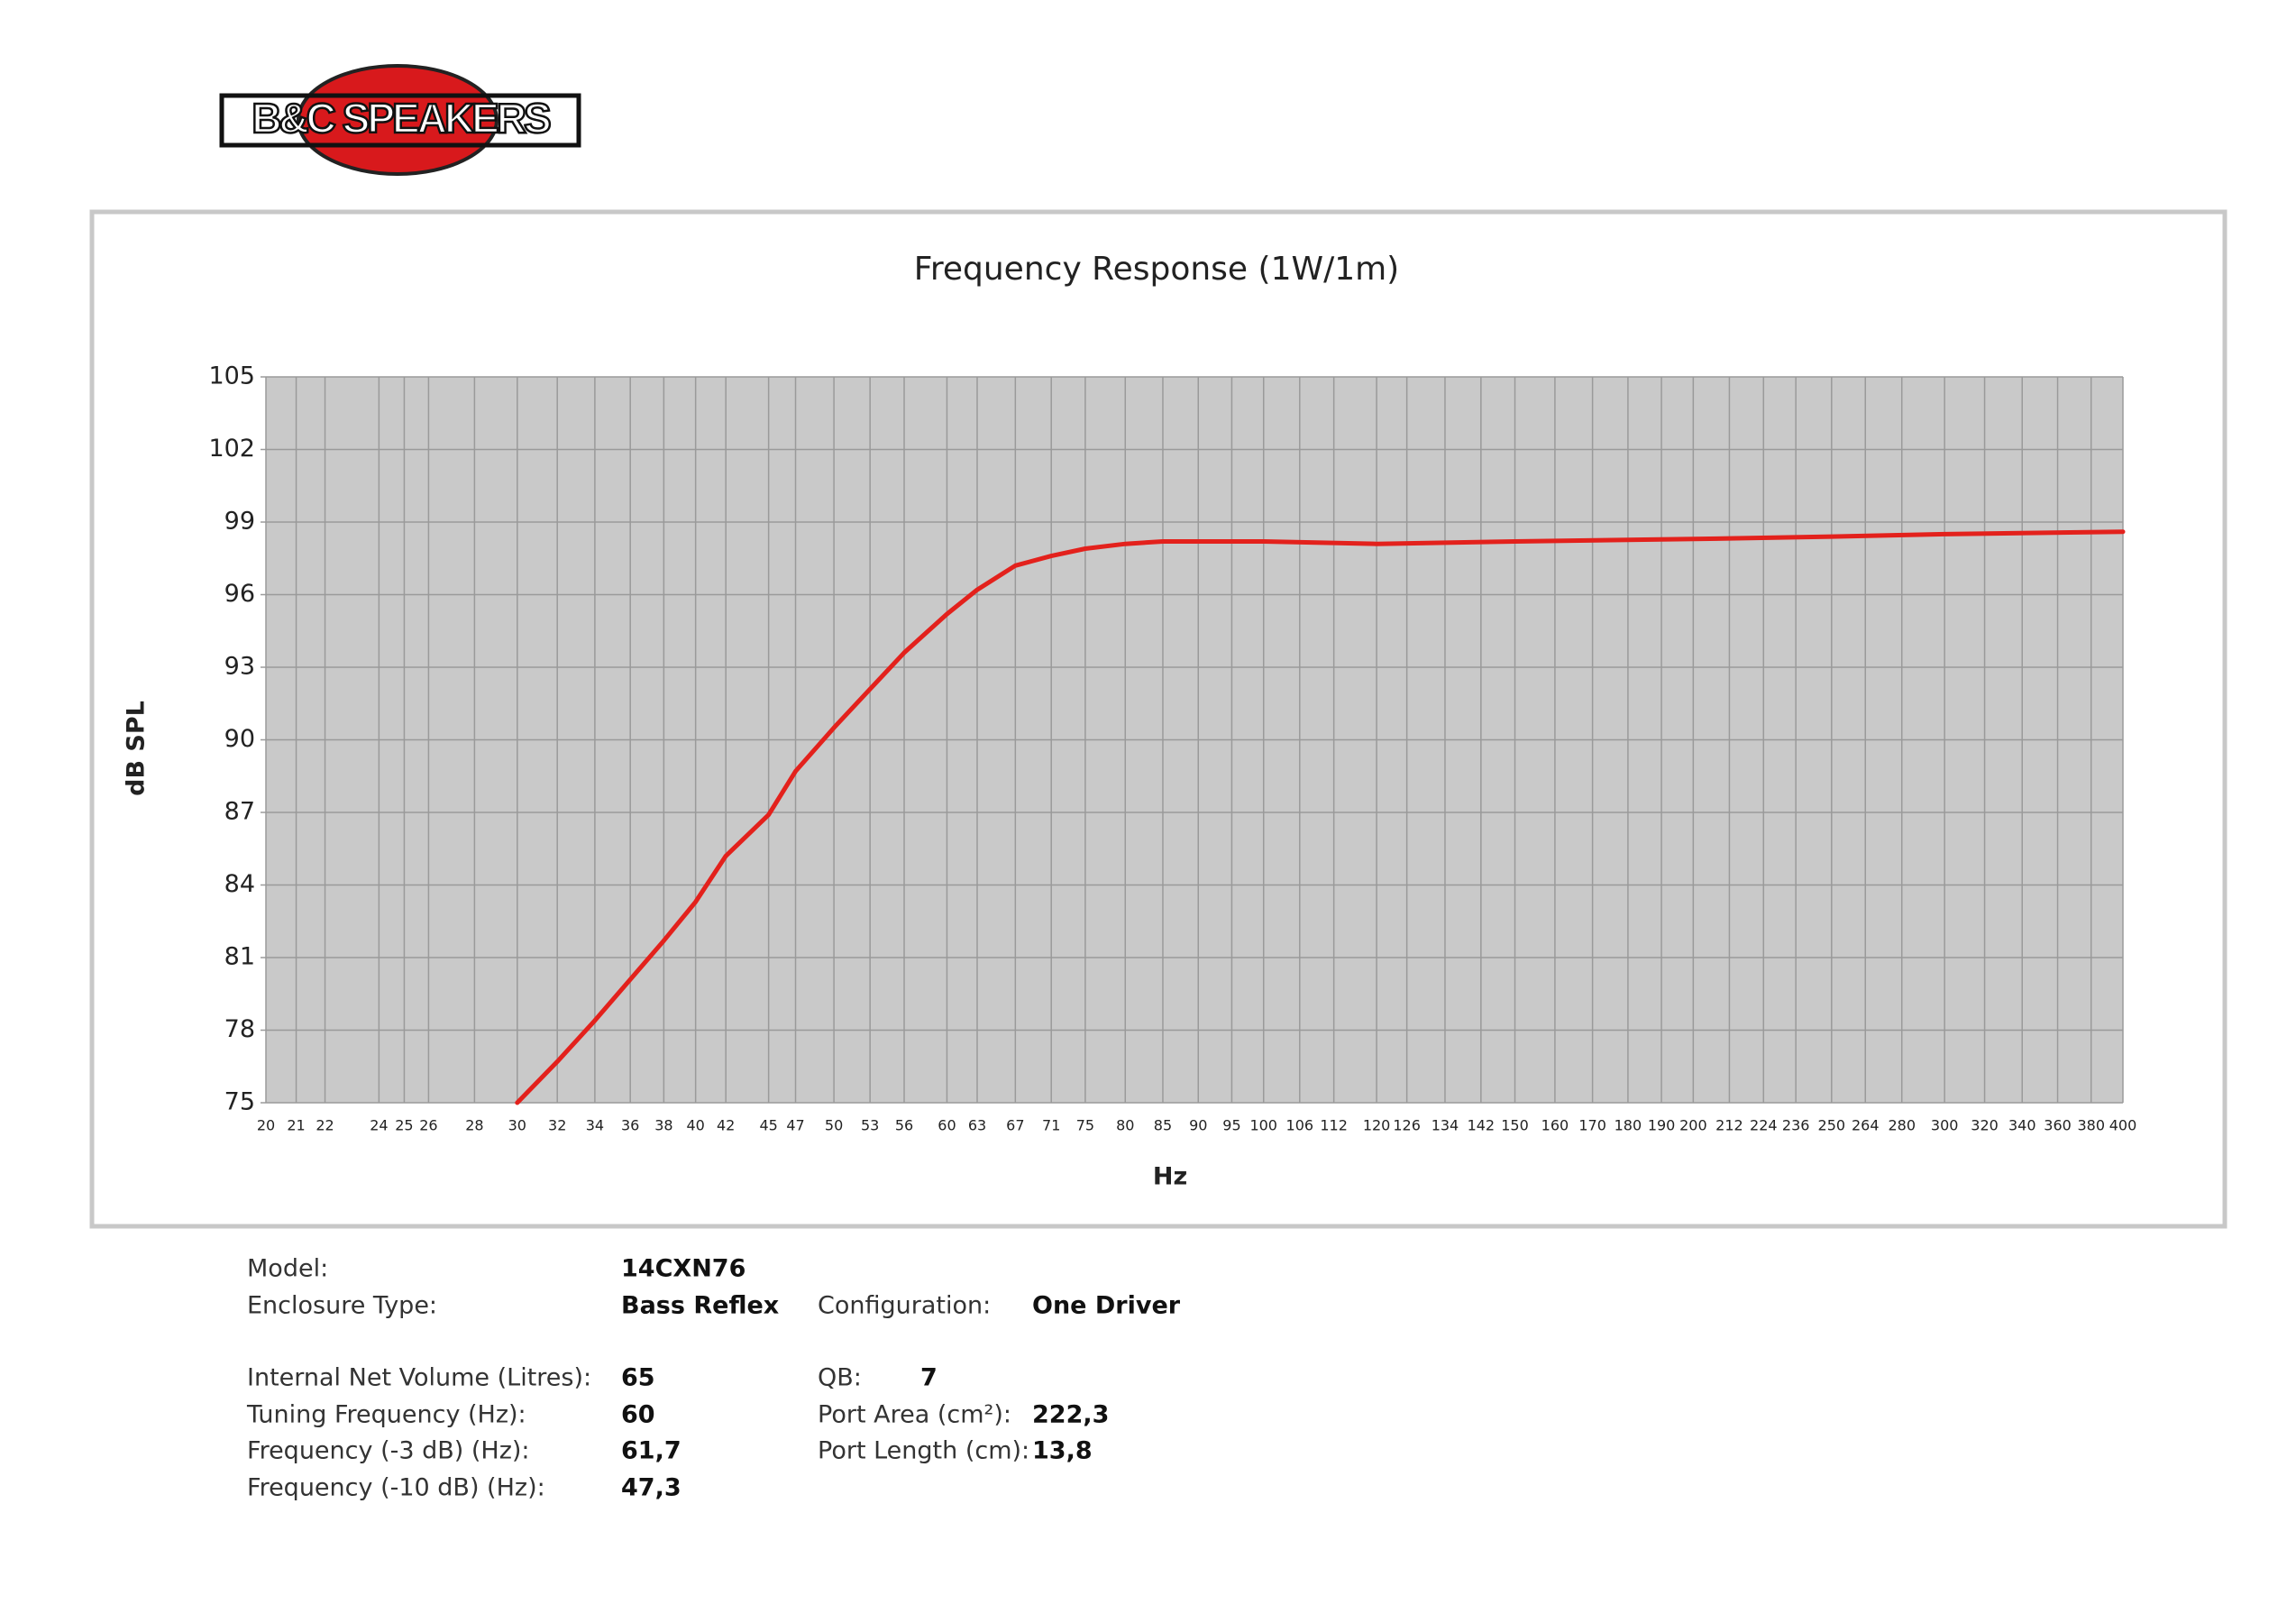 This screenshot has width=2296, height=1623. I want to click on spec-value: One Driver, so click(1106, 1306).